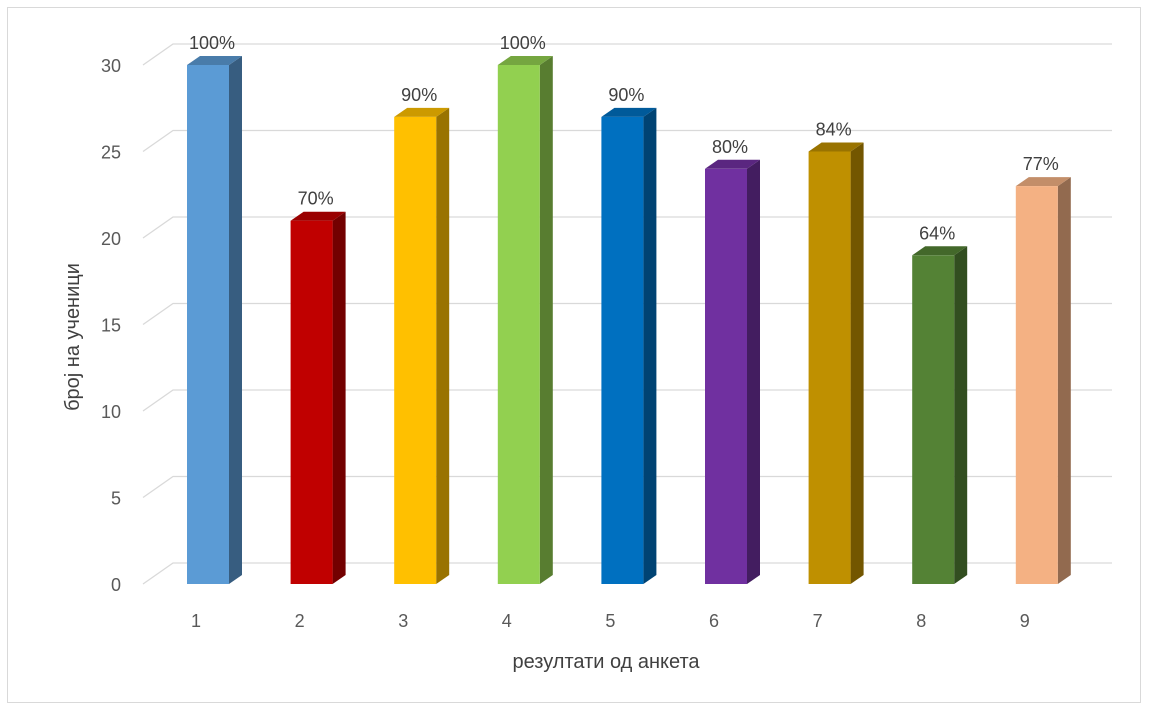 The height and width of the screenshot is (709, 1149). Describe the element at coordinates (1025, 621) in the screenshot. I see `x-tick-label: 9` at that location.